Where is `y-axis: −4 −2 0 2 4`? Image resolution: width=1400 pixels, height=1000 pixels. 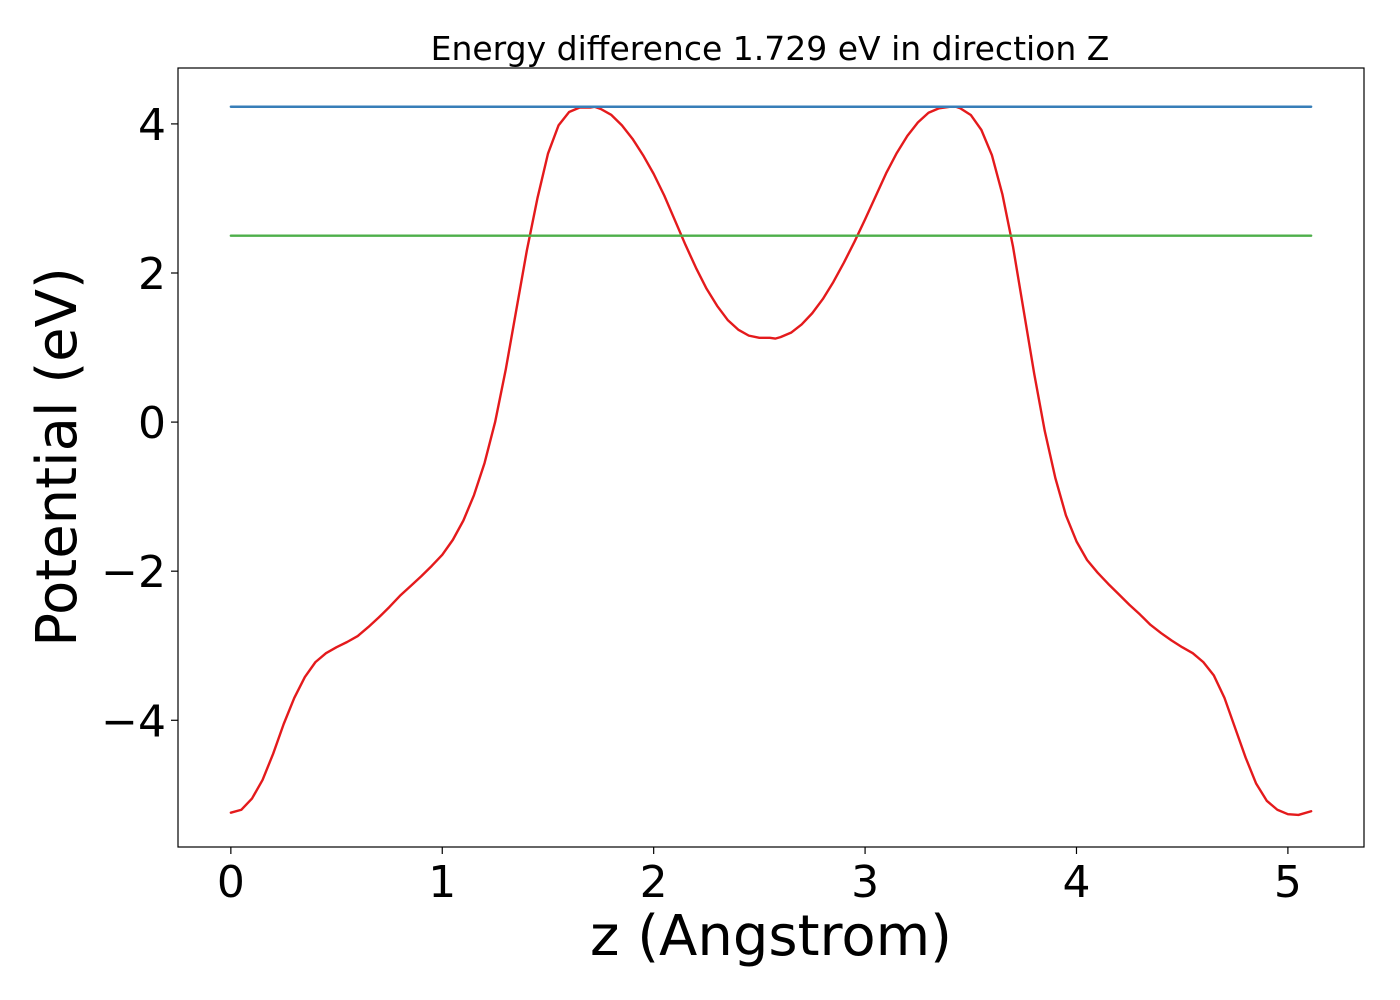
y-axis: −4 −2 0 2 4 is located at coordinates (139, 423).